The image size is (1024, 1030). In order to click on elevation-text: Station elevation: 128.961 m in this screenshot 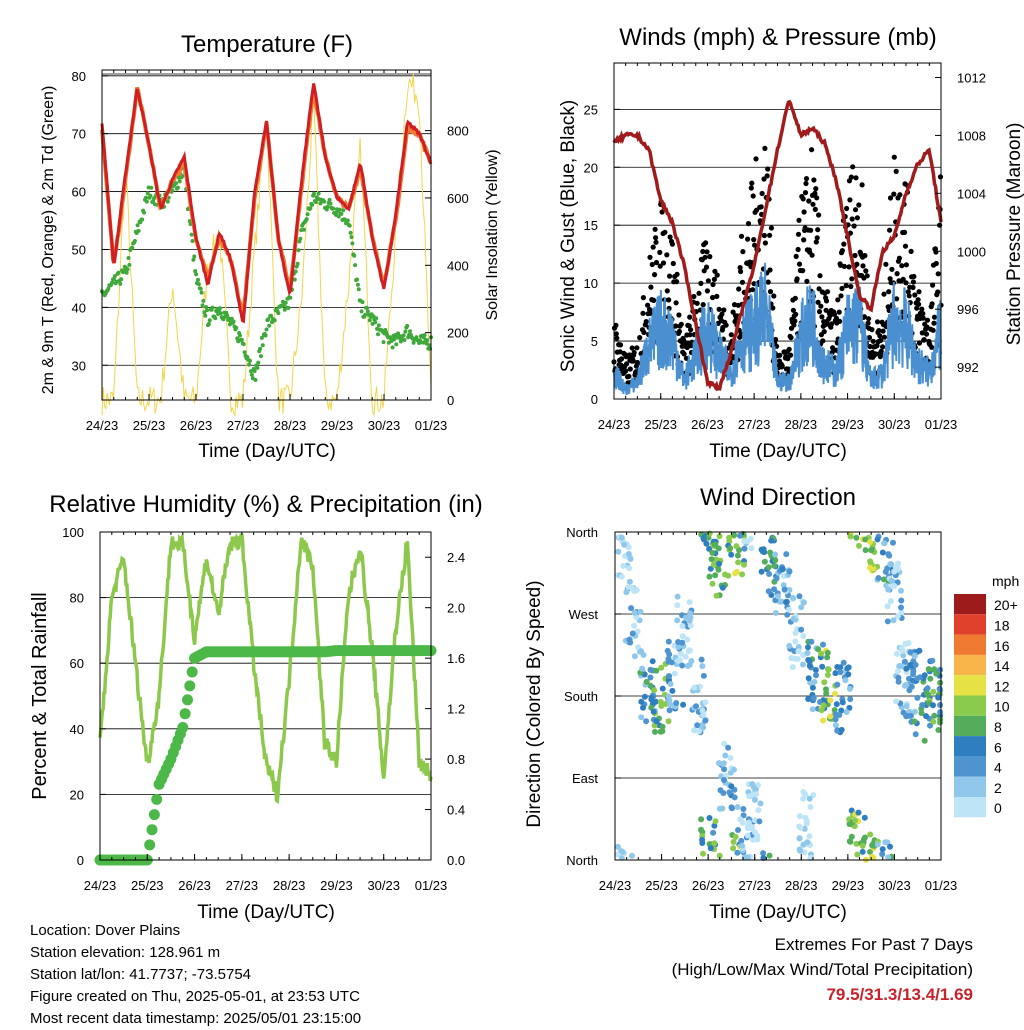, I will do `click(125, 952)`.